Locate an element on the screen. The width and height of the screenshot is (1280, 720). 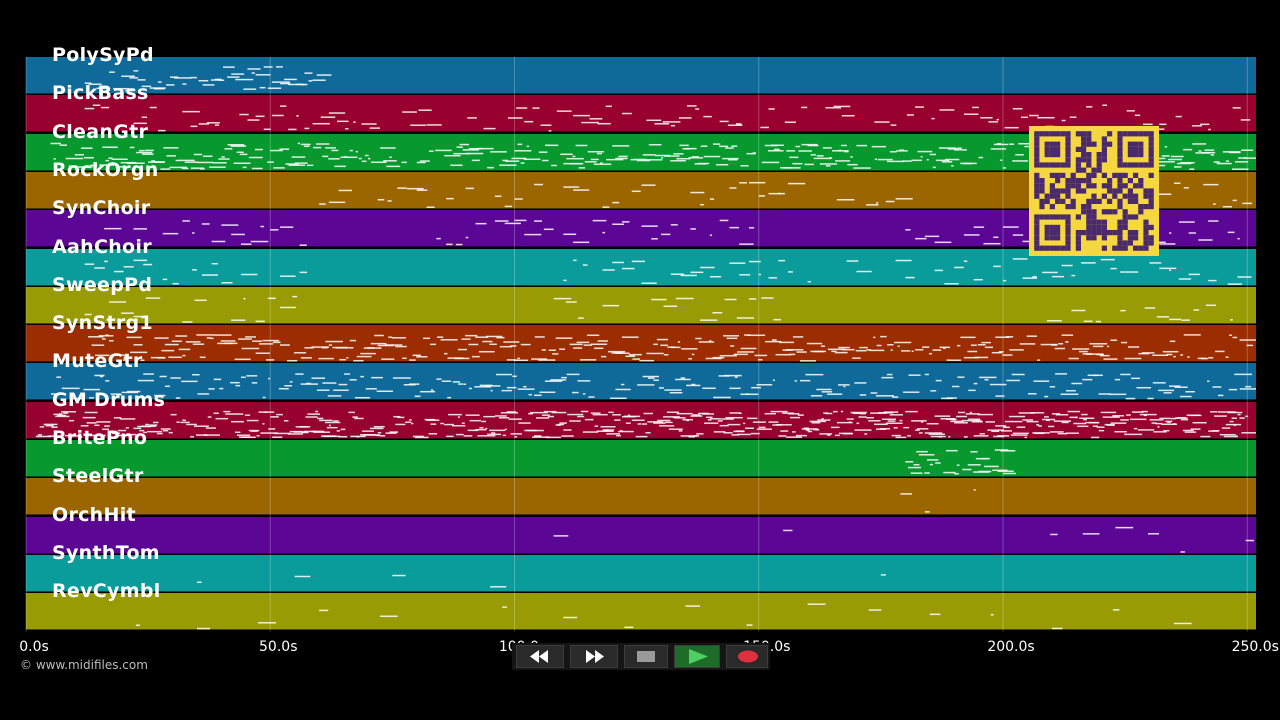
transport-controls is located at coordinates (641, 656).